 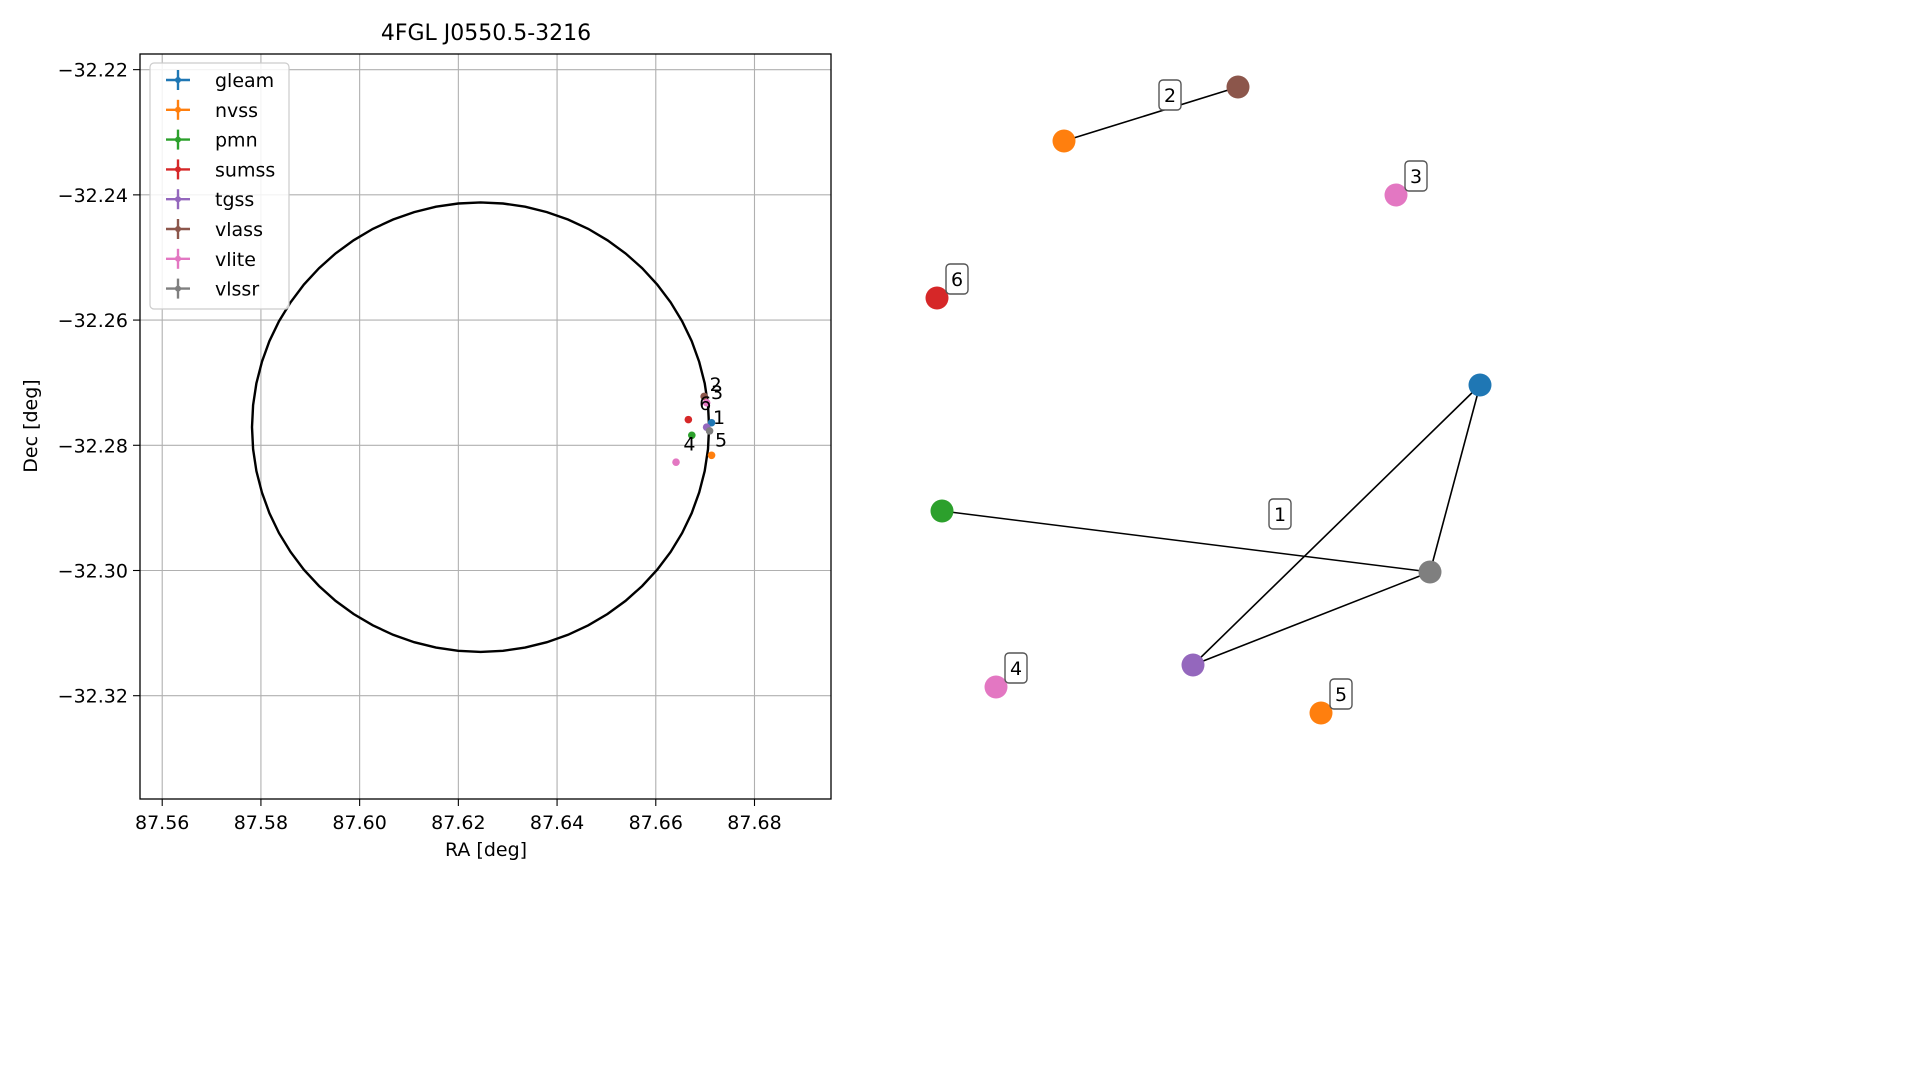 What do you see at coordinates (1186, 394) in the screenshot?
I see `network-labels: 2 3 6 1 4 5` at bounding box center [1186, 394].